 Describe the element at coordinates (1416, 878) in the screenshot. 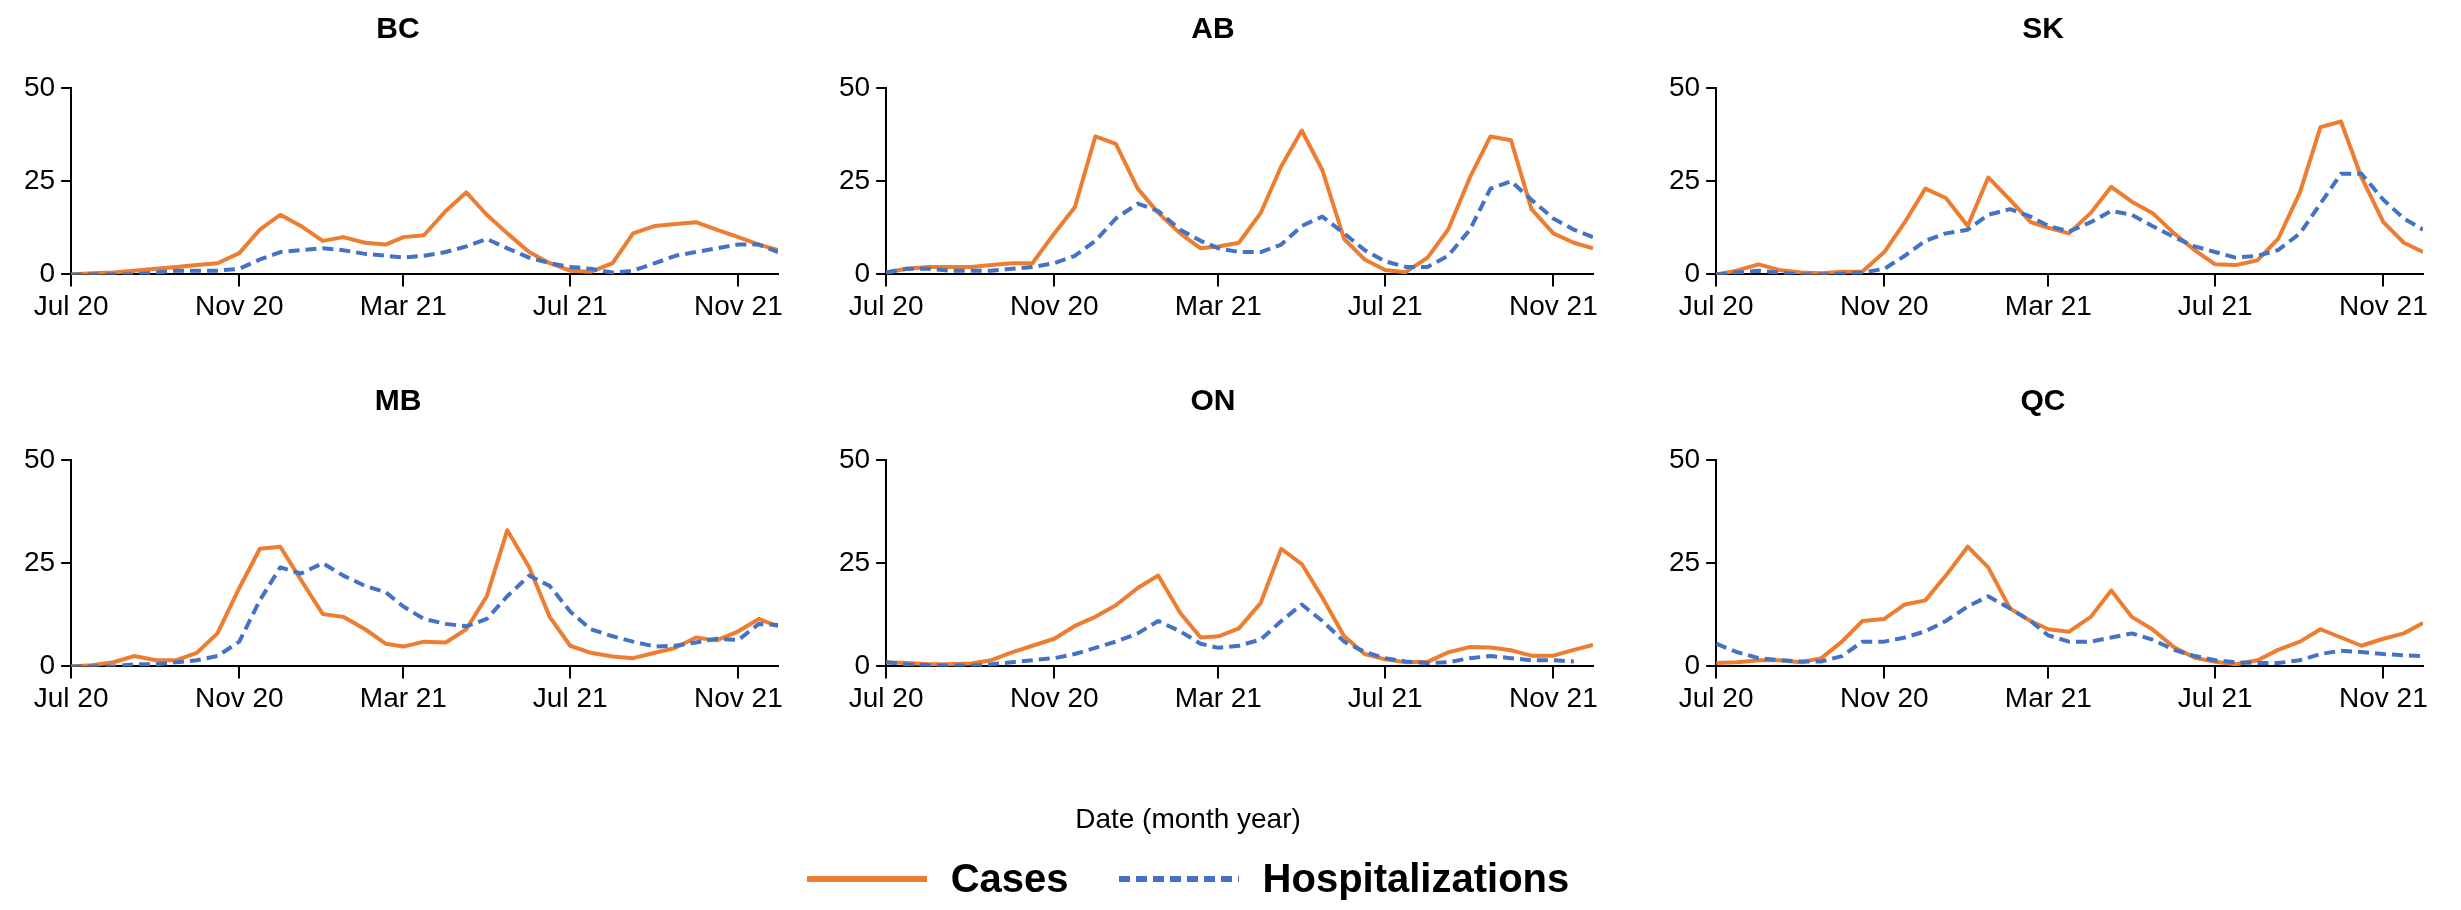

I see `legend-label: Hospitalizations` at that location.